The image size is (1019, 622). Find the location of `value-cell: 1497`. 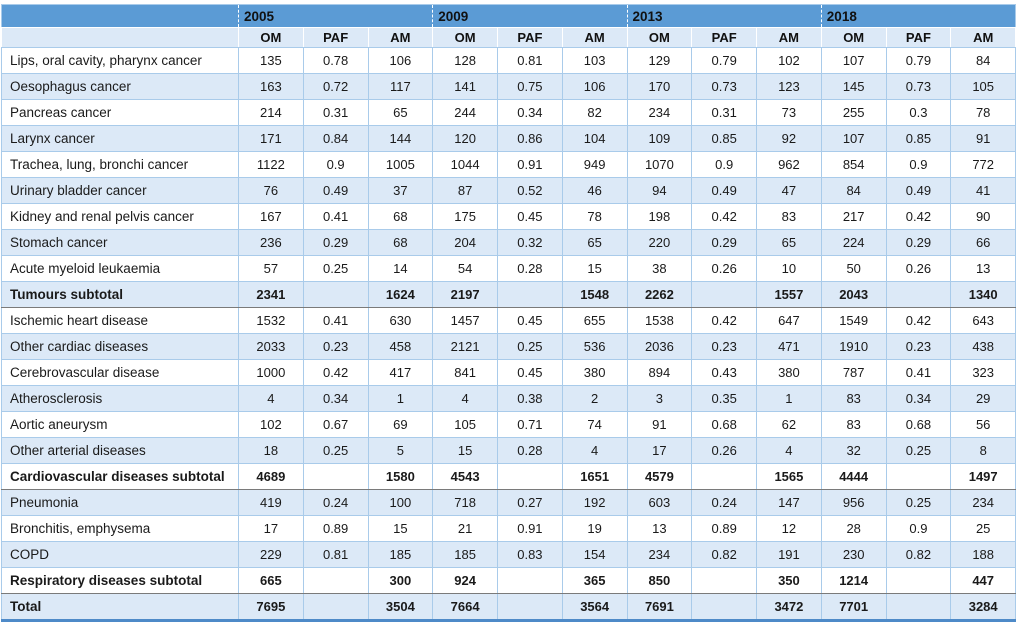

value-cell: 1497 is located at coordinates (983, 476).